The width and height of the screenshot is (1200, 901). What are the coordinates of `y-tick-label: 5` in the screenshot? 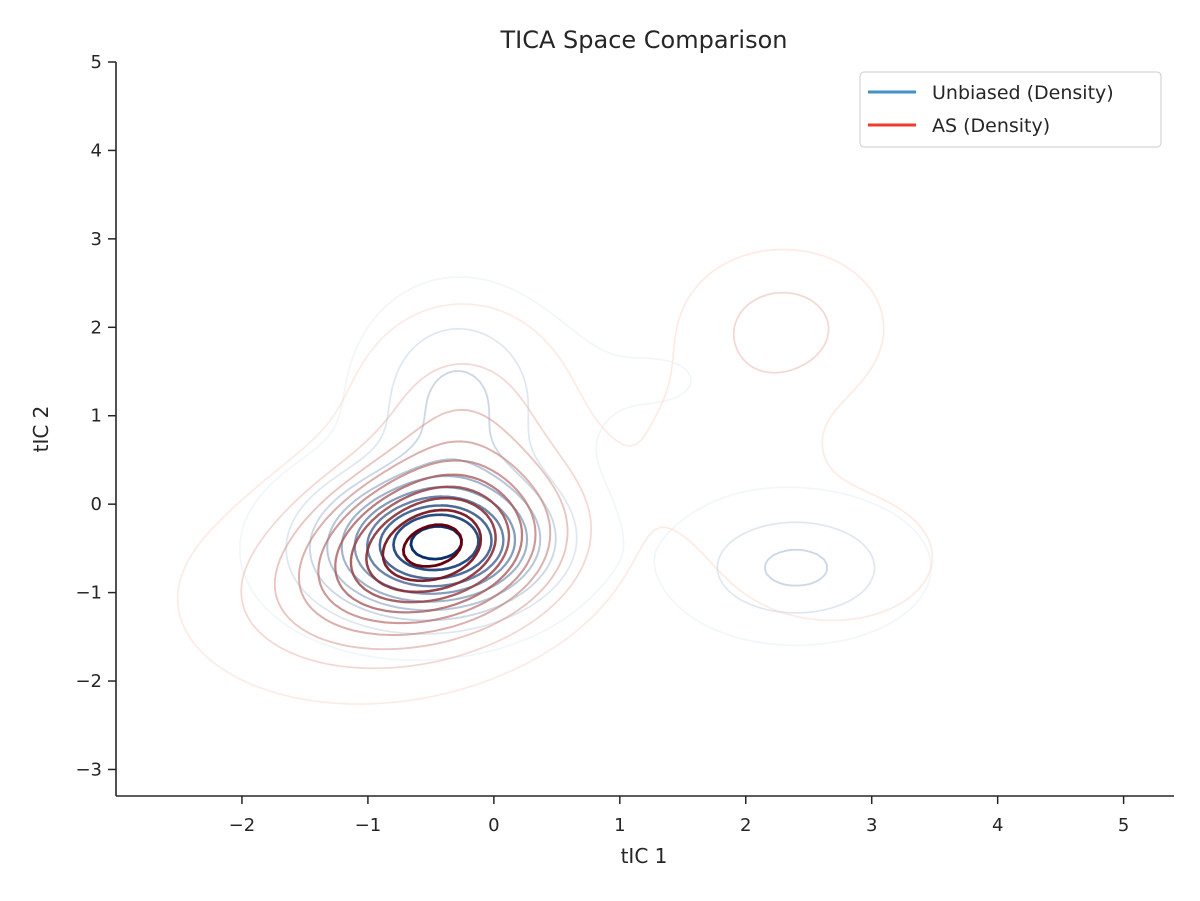 It's located at (96, 62).